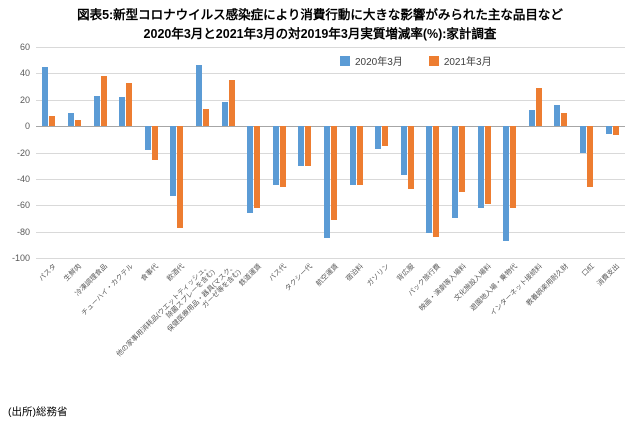  What do you see at coordinates (378, 137) in the screenshot?
I see `bar-series0-cat13` at bounding box center [378, 137].